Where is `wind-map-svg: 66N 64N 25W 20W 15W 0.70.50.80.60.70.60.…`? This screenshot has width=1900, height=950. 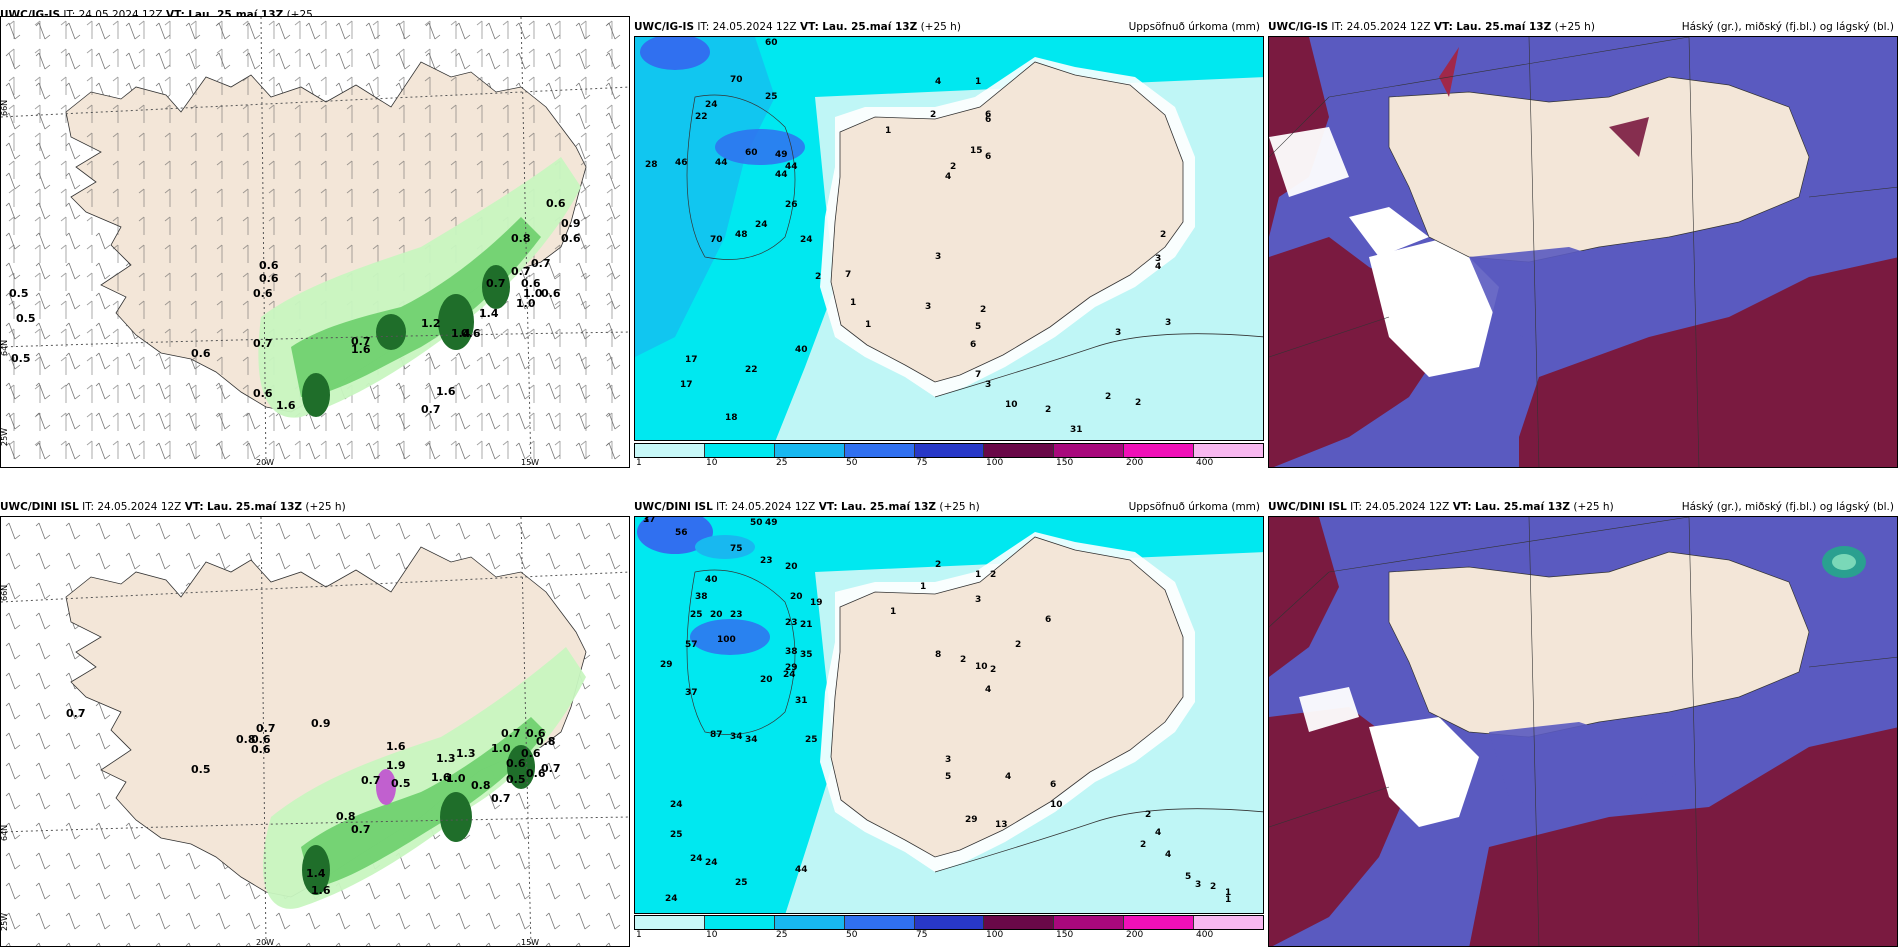 wind-map-svg: 66N 64N 25W 20W 15W 0.70.50.80.60.70.60.… is located at coordinates (315, 732).